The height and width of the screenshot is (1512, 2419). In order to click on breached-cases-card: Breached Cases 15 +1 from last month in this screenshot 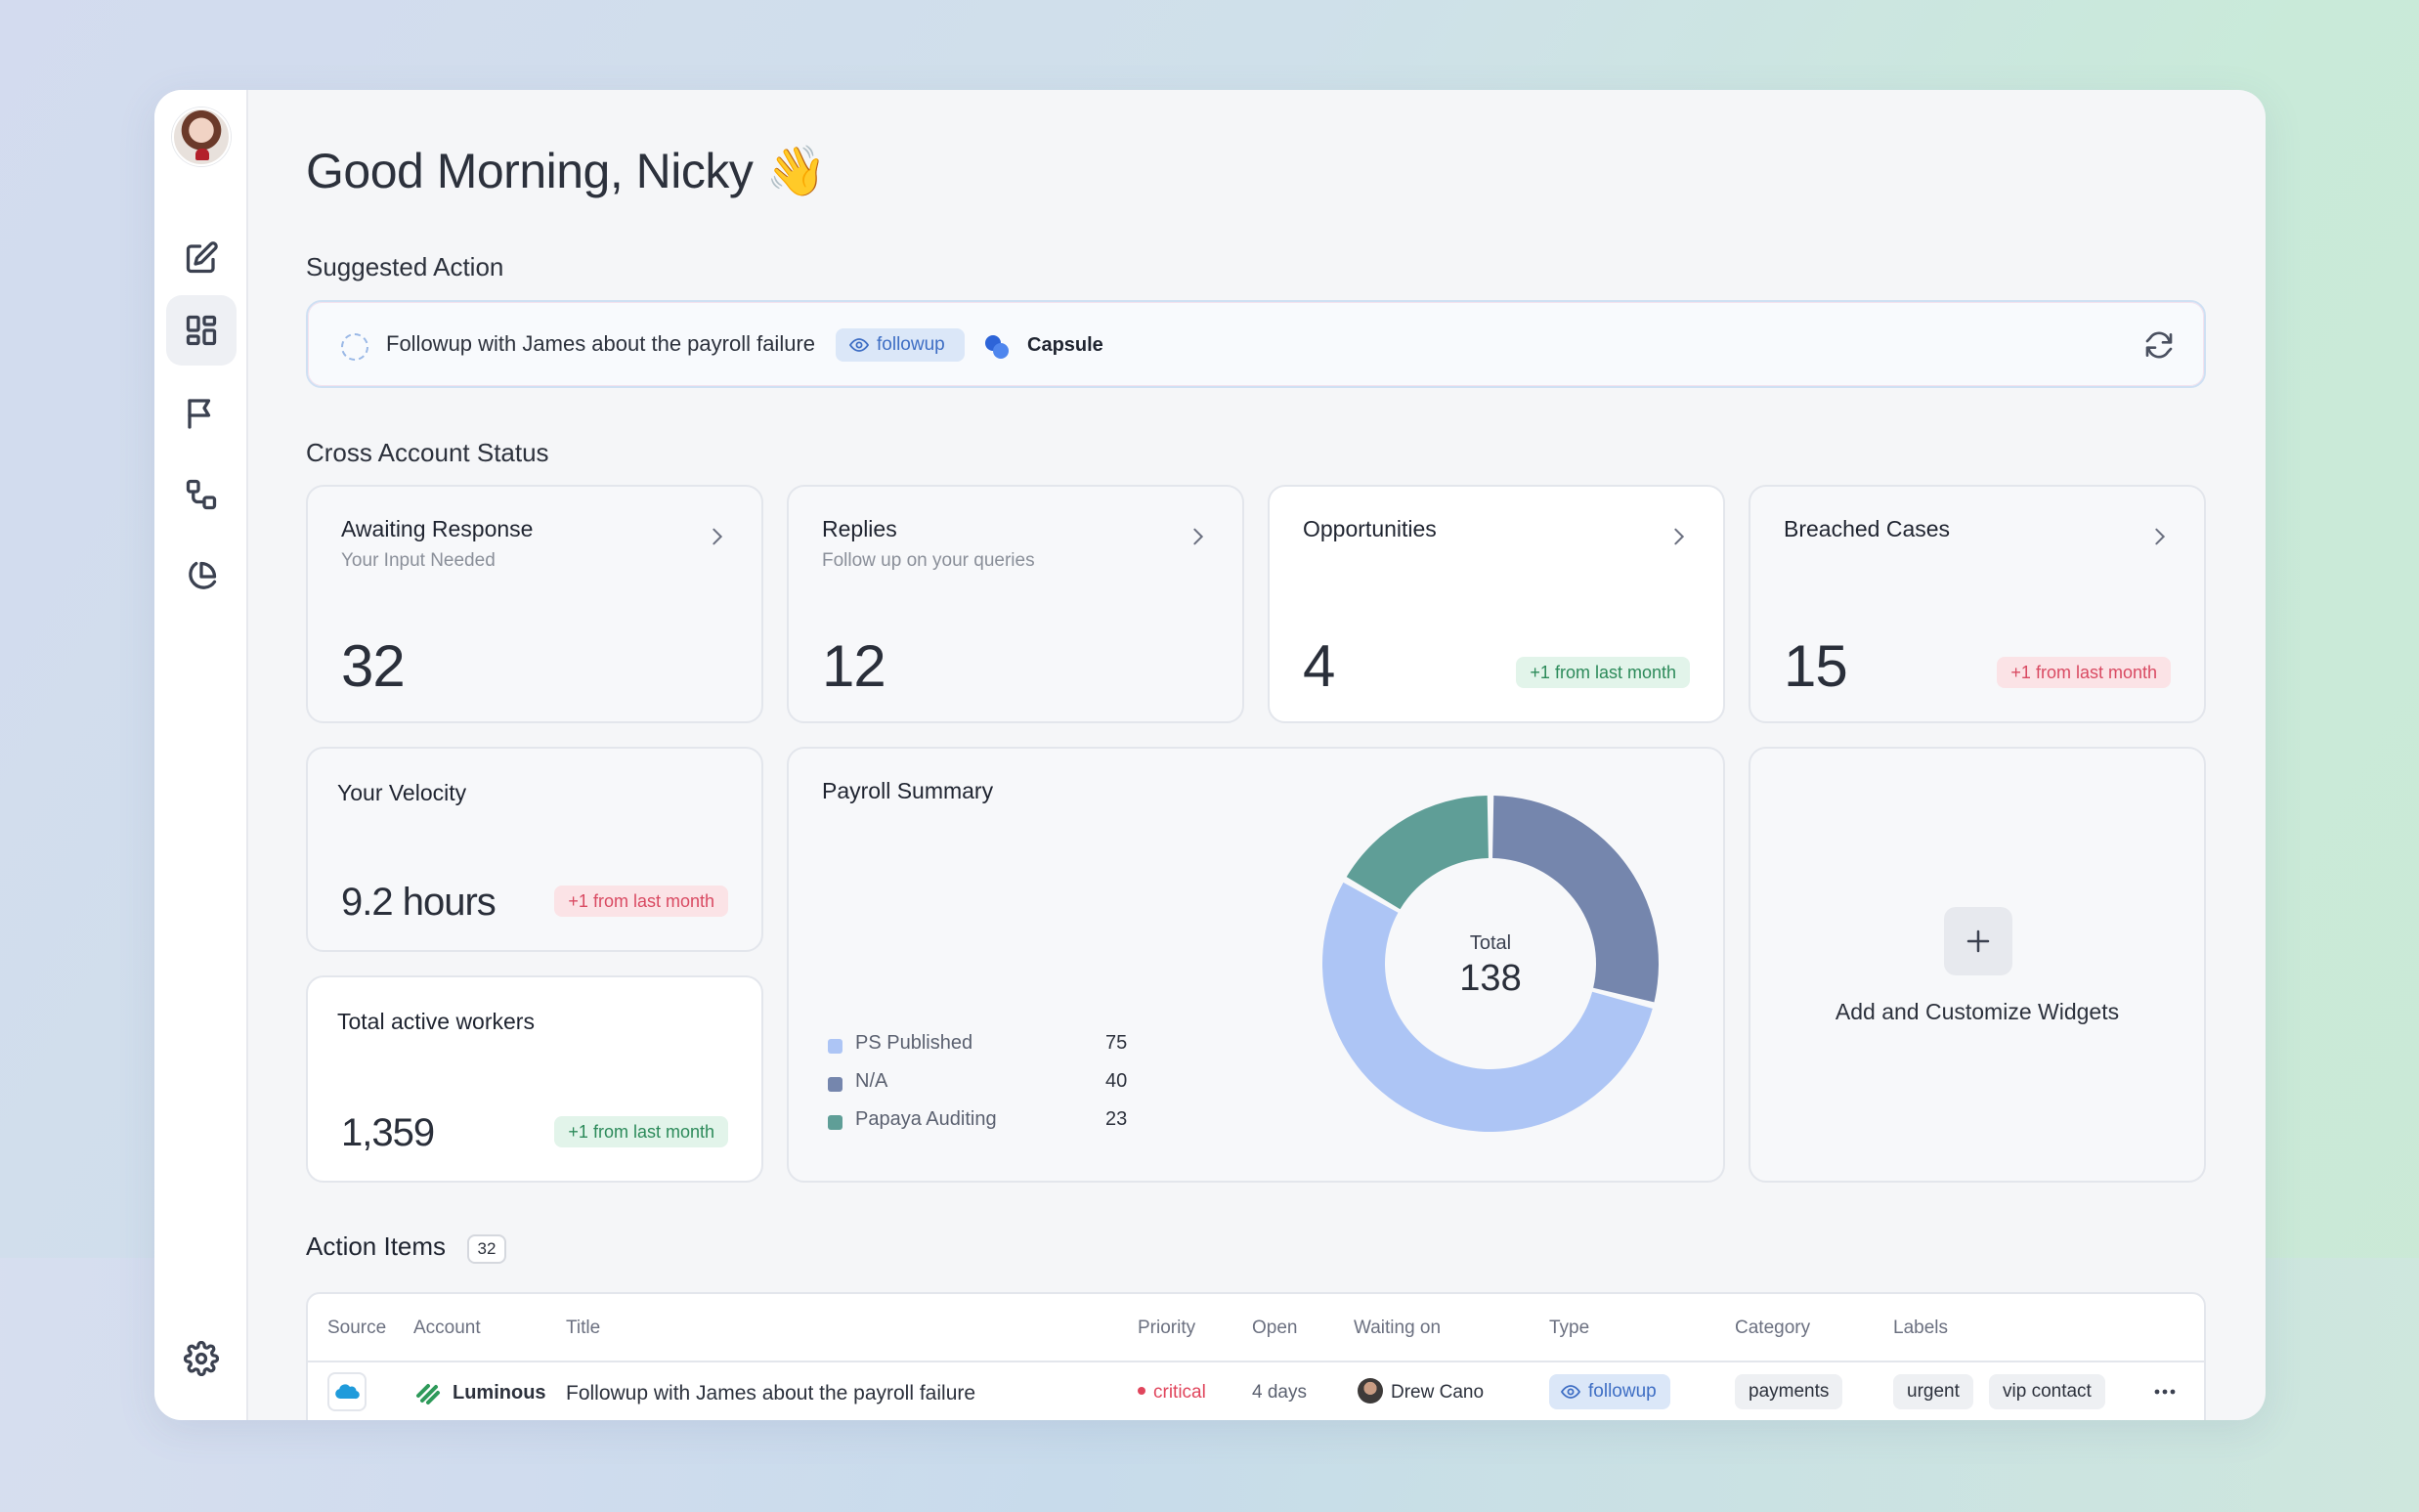, I will do `click(1978, 604)`.